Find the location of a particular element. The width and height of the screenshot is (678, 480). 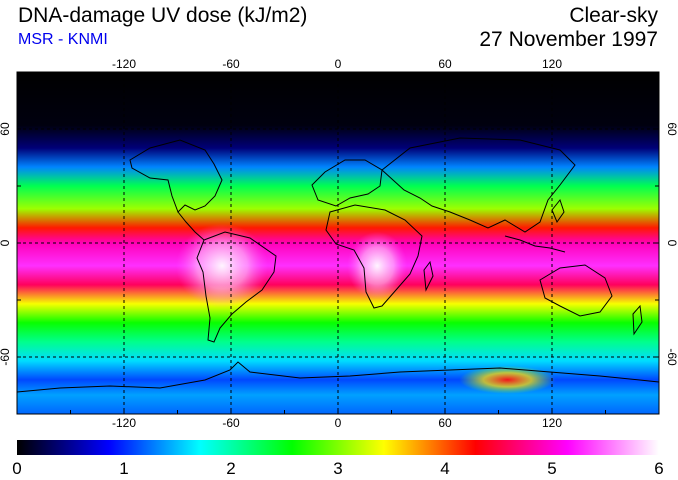

lon-label-top: -120 is located at coordinates (124, 64).